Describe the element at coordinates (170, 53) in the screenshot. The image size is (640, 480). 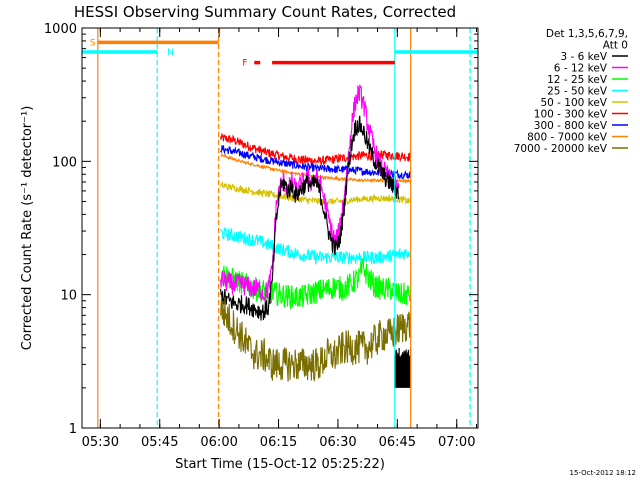
I see `flag-label-n: N` at that location.